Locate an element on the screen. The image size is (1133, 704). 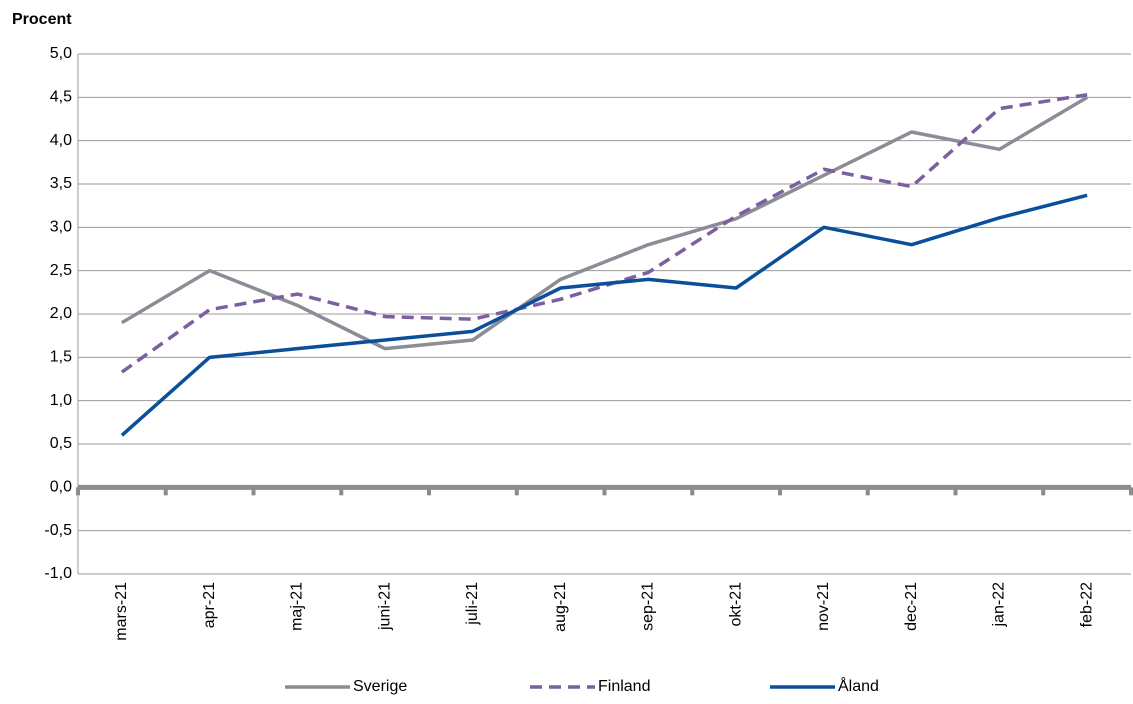
x-tick-label: nov-21 is located at coordinates (823, 606).